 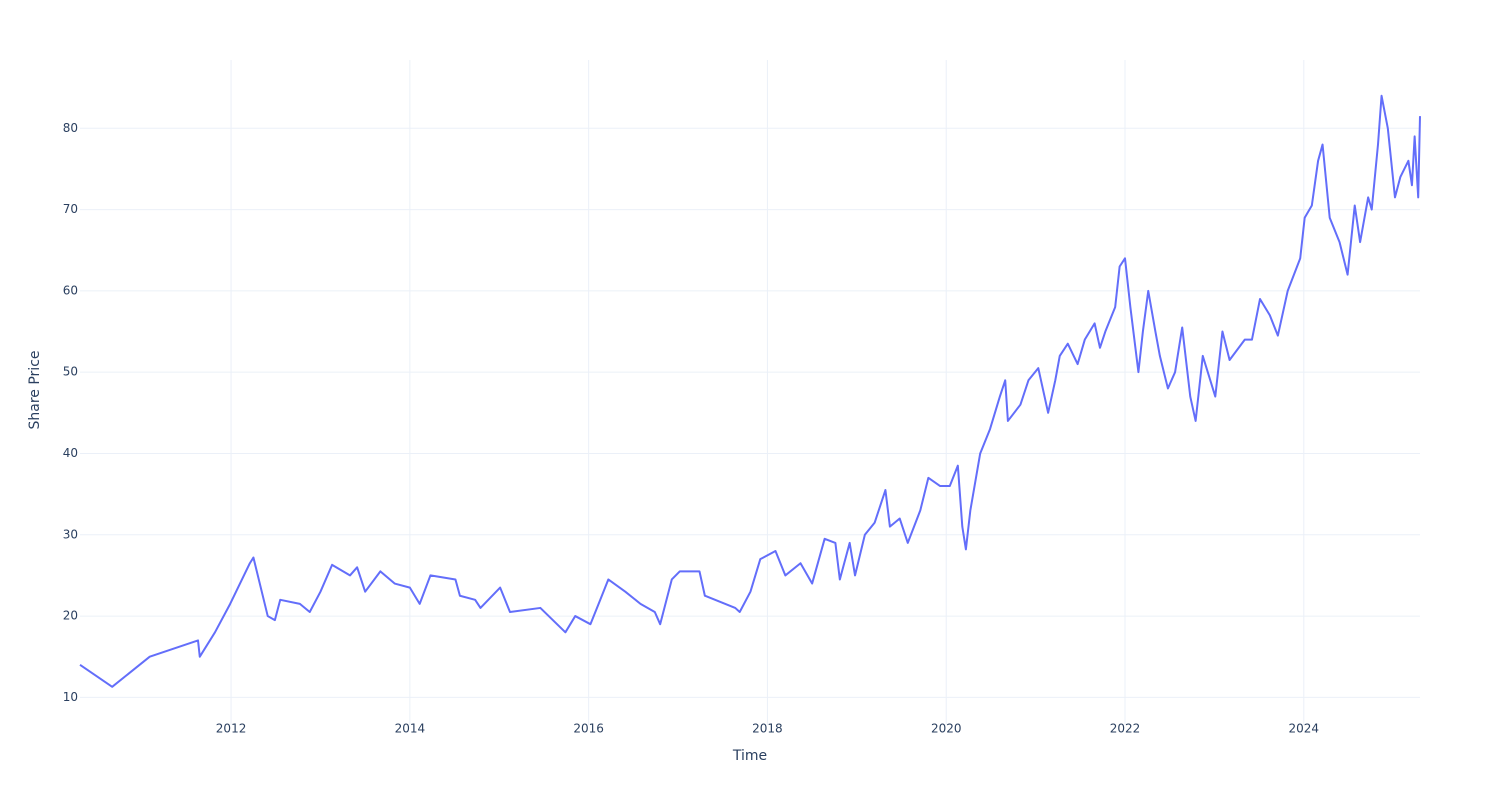 I want to click on y-axis-title: Share Price, so click(x=35, y=389).